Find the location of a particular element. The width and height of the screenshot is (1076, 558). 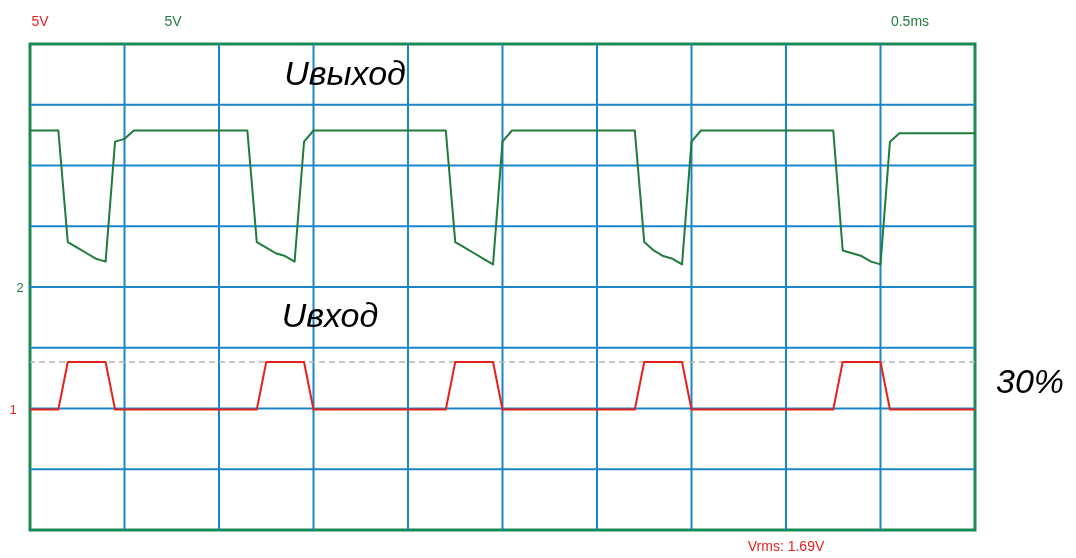

text: 0.5ms is located at coordinates (910, 21).